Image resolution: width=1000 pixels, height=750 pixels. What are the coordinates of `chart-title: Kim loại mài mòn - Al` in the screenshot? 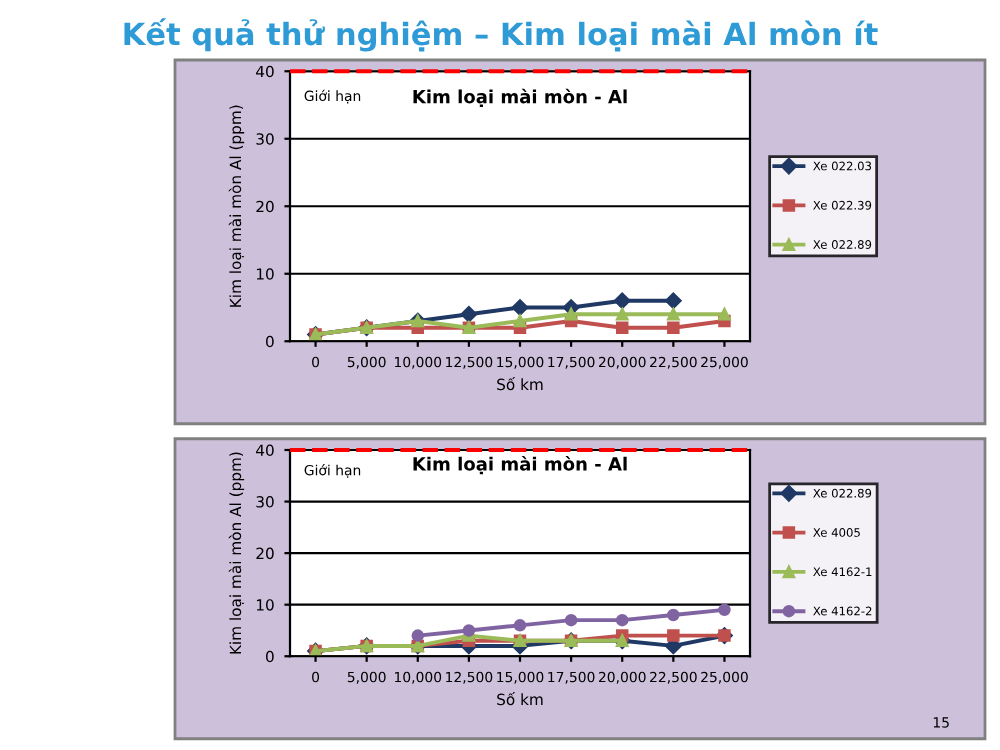 It's located at (520, 465).